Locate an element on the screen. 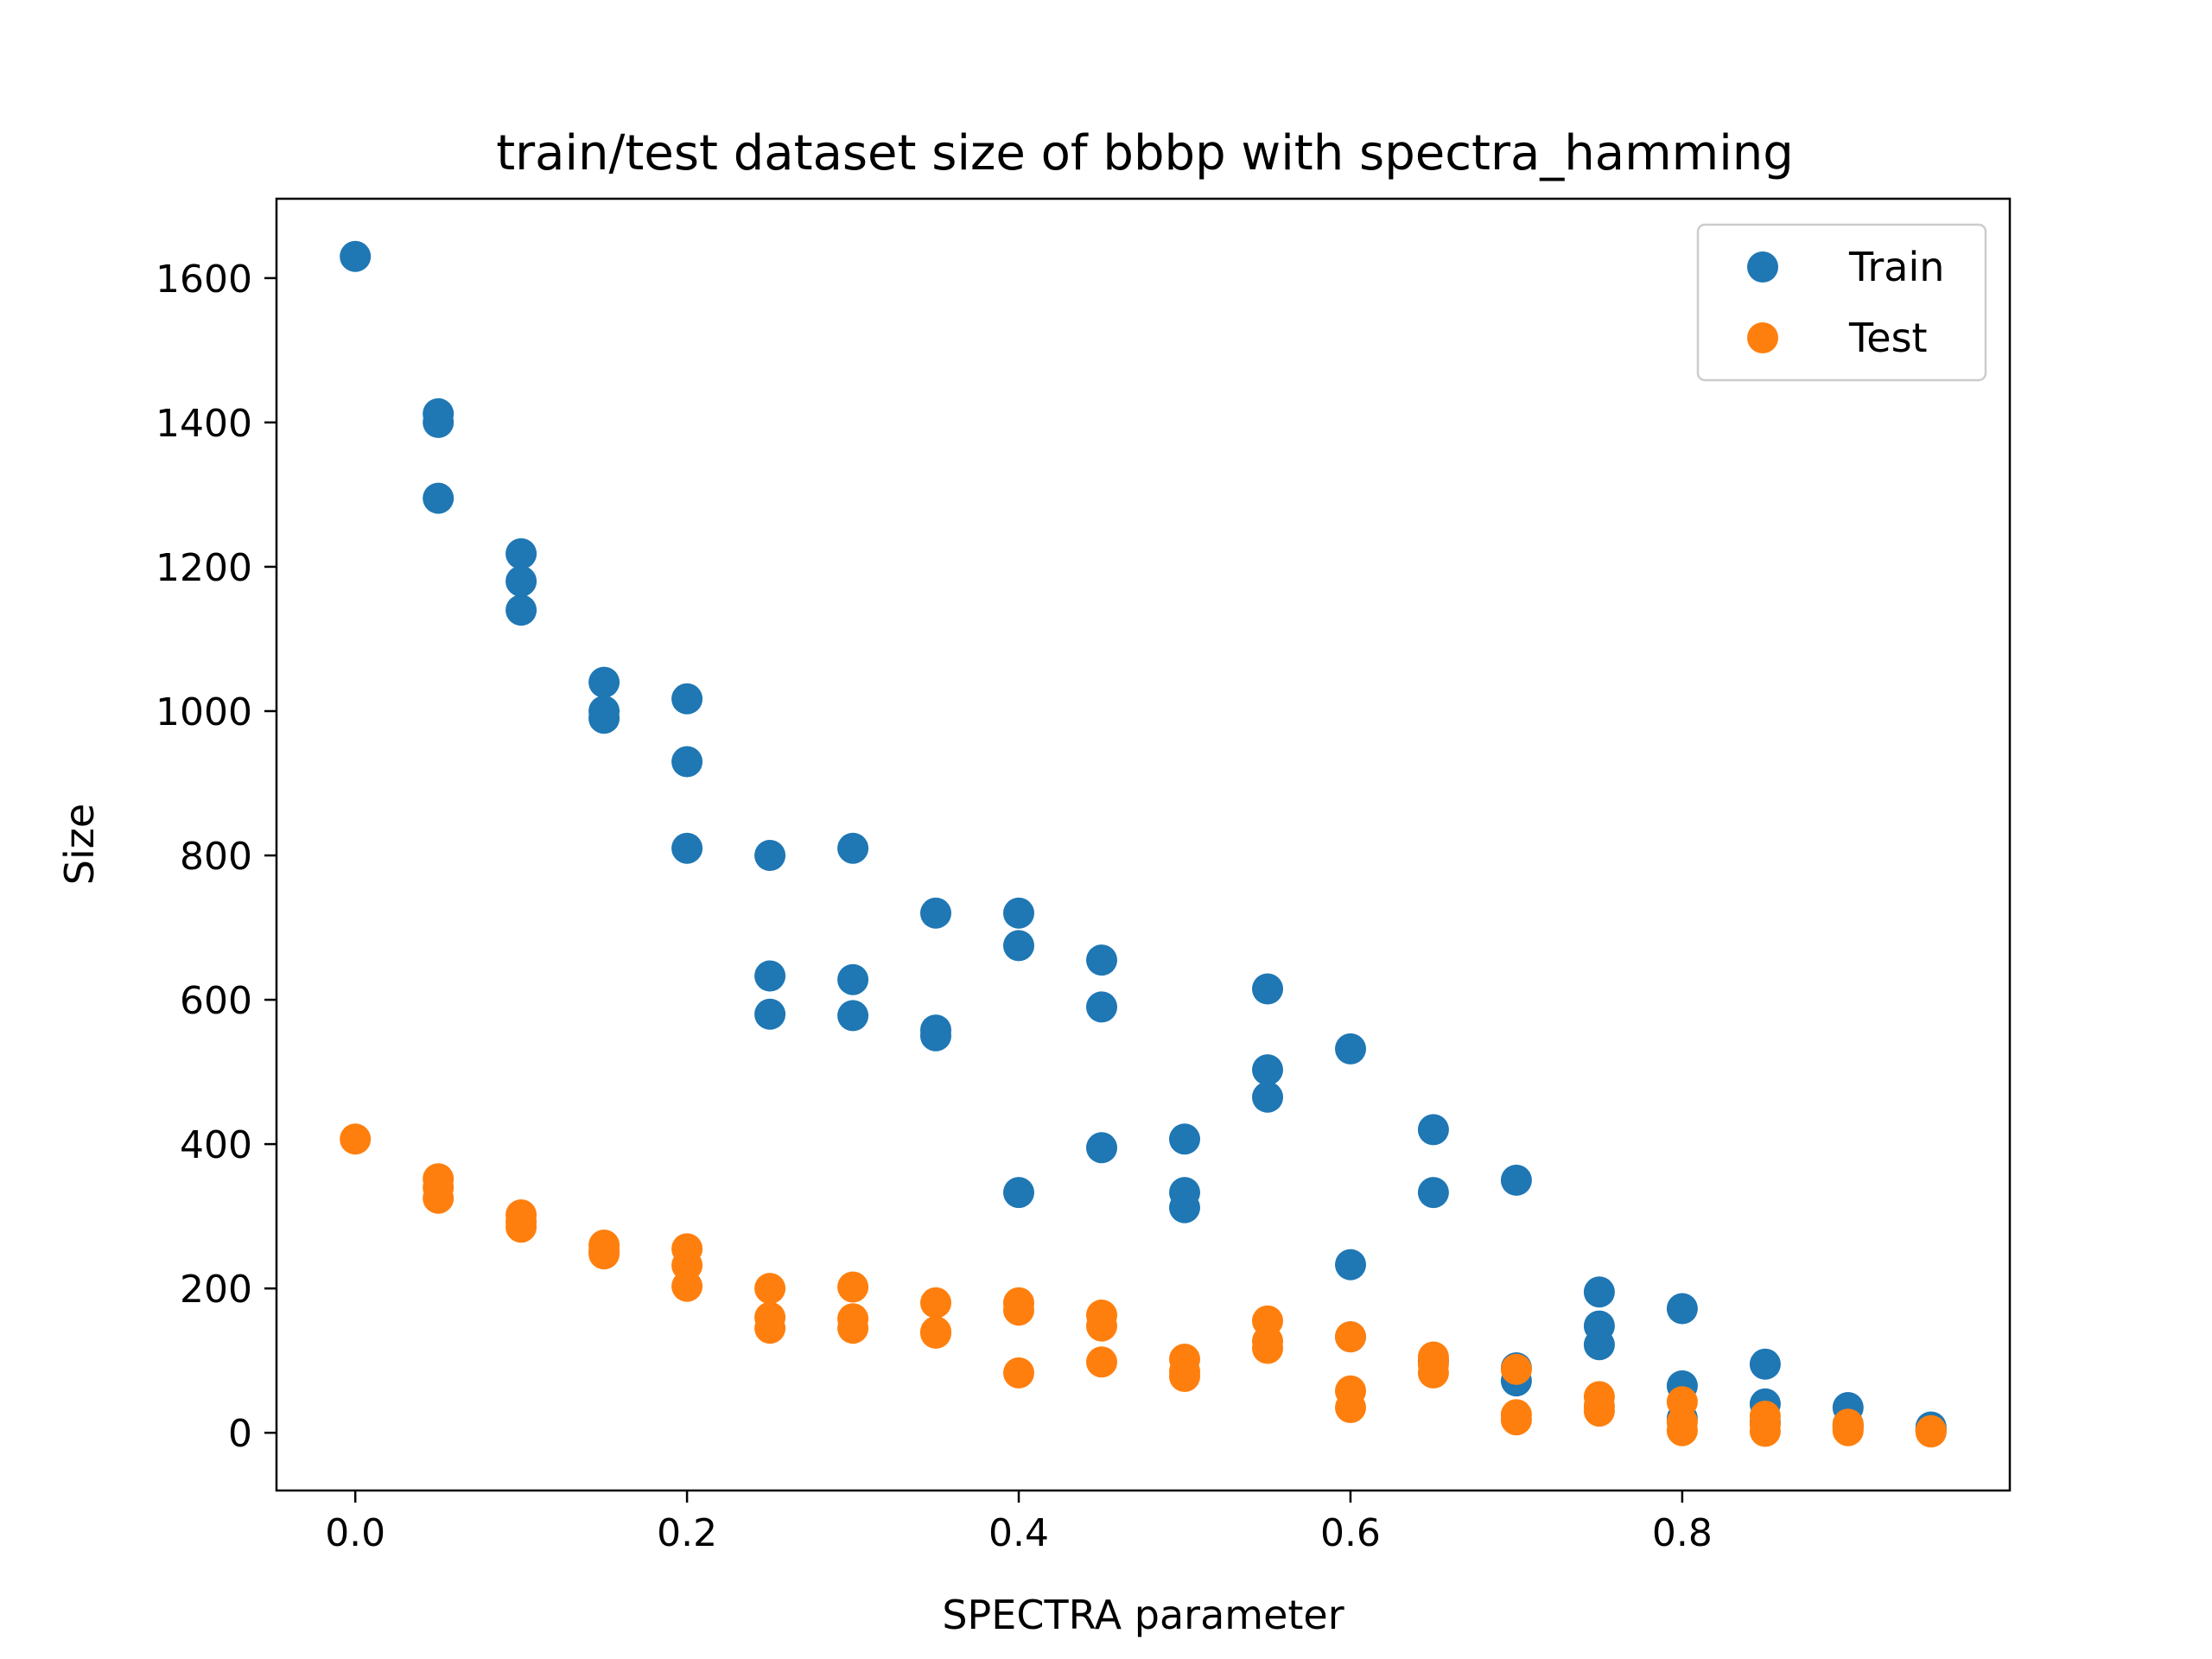 Image resolution: width=2212 pixels, height=1659 pixels. x-tick-label-2: 0.4 is located at coordinates (1018, 1533).